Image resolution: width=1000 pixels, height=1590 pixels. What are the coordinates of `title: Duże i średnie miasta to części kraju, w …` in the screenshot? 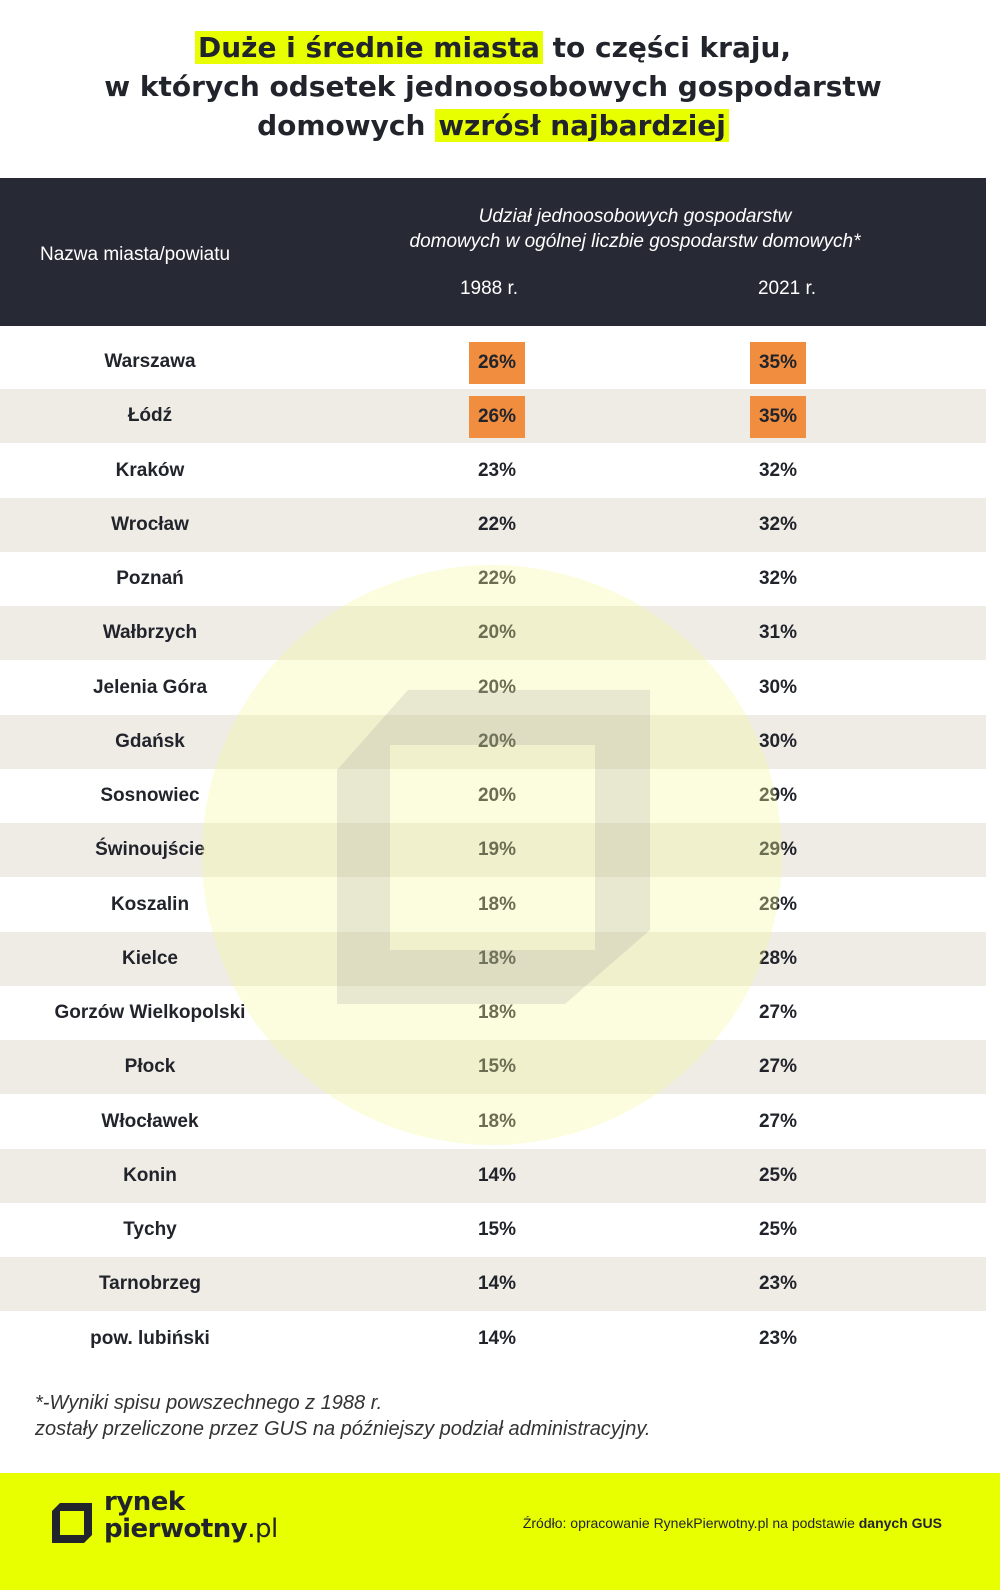 It's located at (493, 86).